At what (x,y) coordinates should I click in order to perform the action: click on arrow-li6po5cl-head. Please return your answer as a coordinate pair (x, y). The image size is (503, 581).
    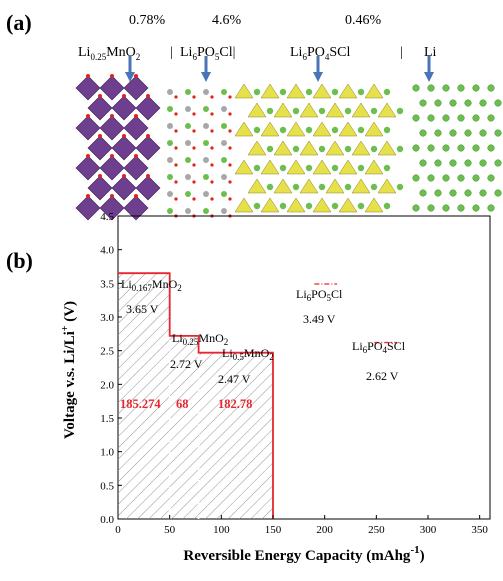
    Looking at the image, I should click on (206, 77).